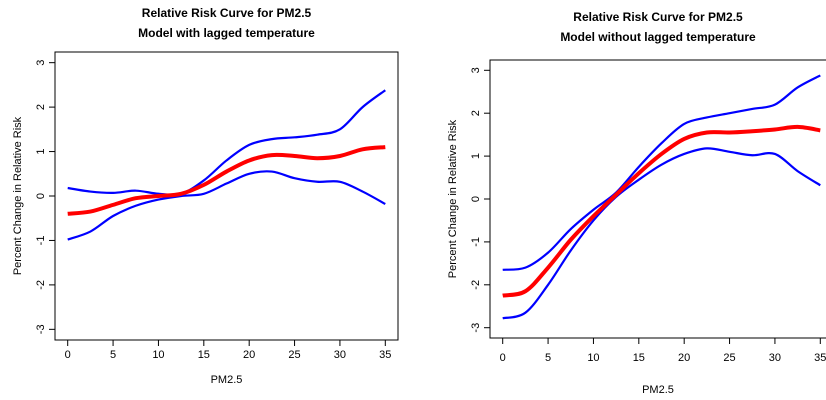 This screenshot has height=400, width=826. What do you see at coordinates (226, 33) in the screenshot?
I see `chart-subtitle: Model with lagged temperature` at bounding box center [226, 33].